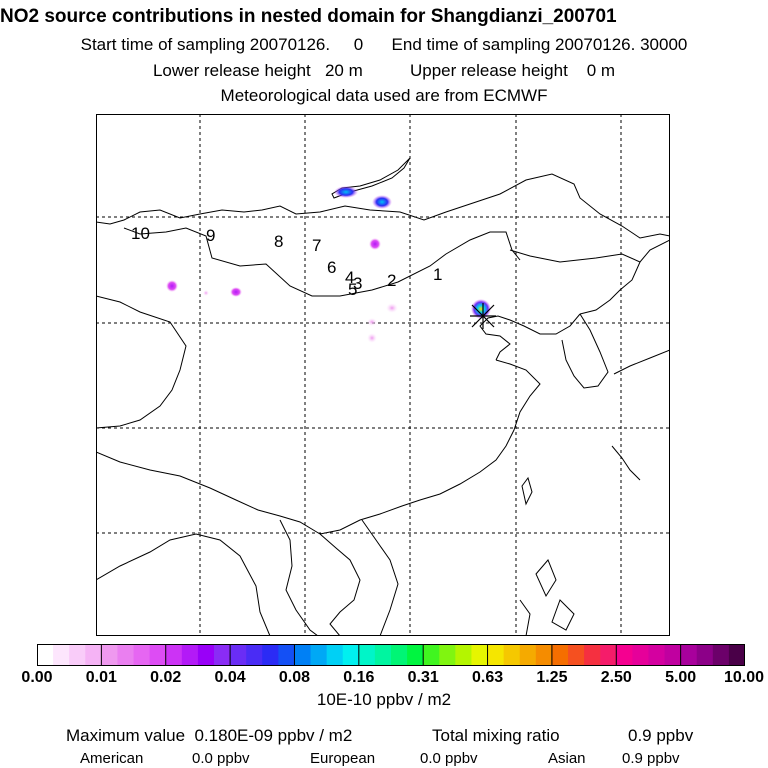 This screenshot has height=768, width=768. I want to click on region-label-2: 2, so click(391, 280).